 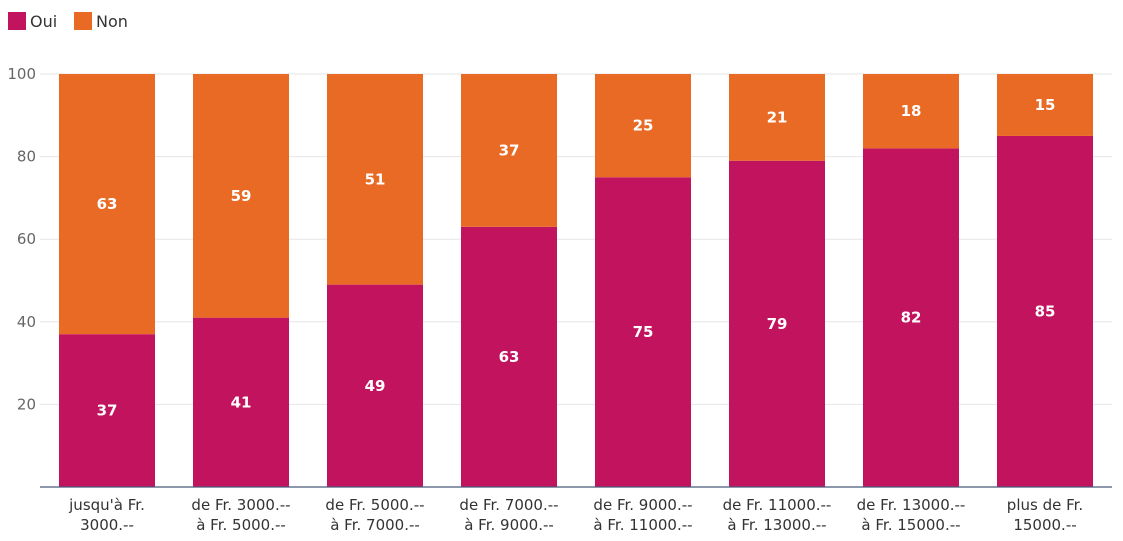 I want to click on data-label-non: 18, so click(x=911, y=111).